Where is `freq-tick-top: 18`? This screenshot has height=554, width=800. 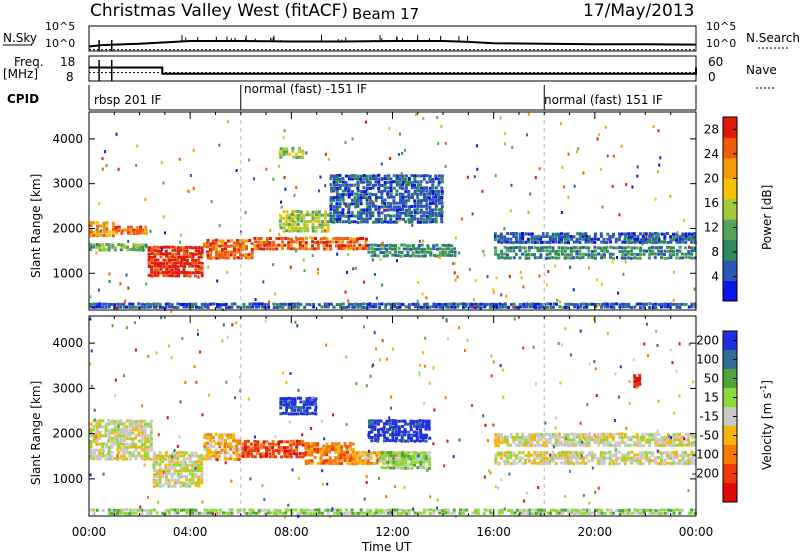
freq-tick-top: 18 is located at coordinates (67, 62).